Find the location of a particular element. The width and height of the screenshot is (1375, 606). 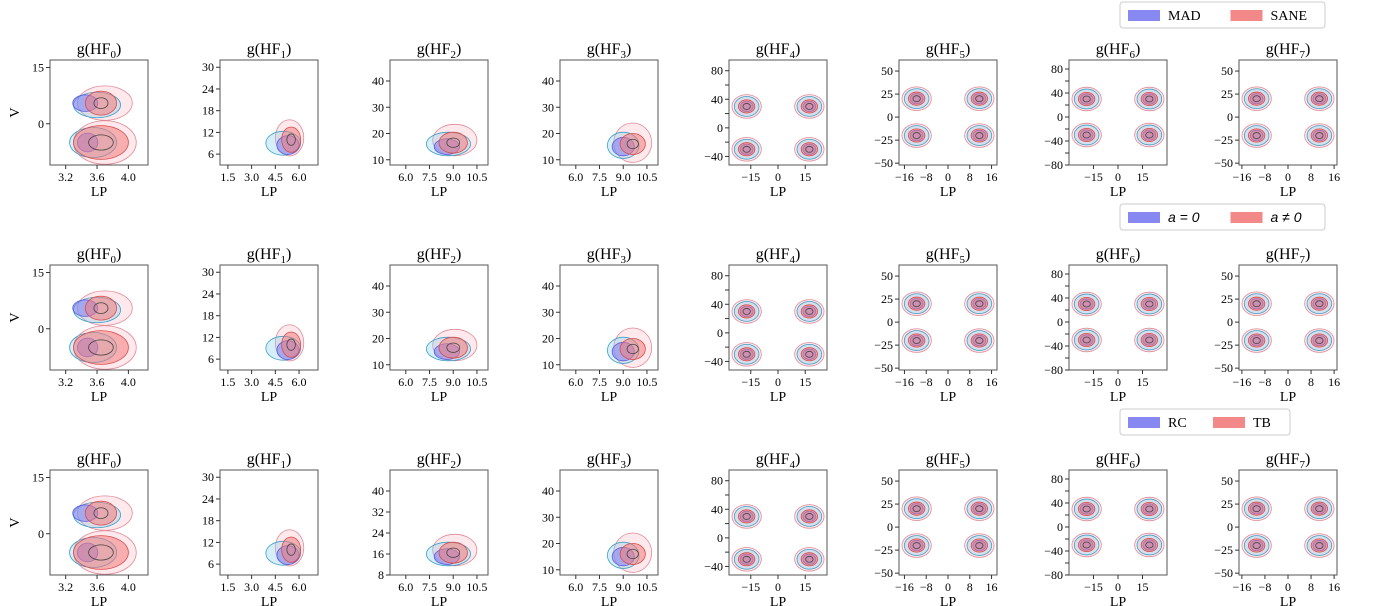

y-tick-label: 16 is located at coordinates (378, 554).